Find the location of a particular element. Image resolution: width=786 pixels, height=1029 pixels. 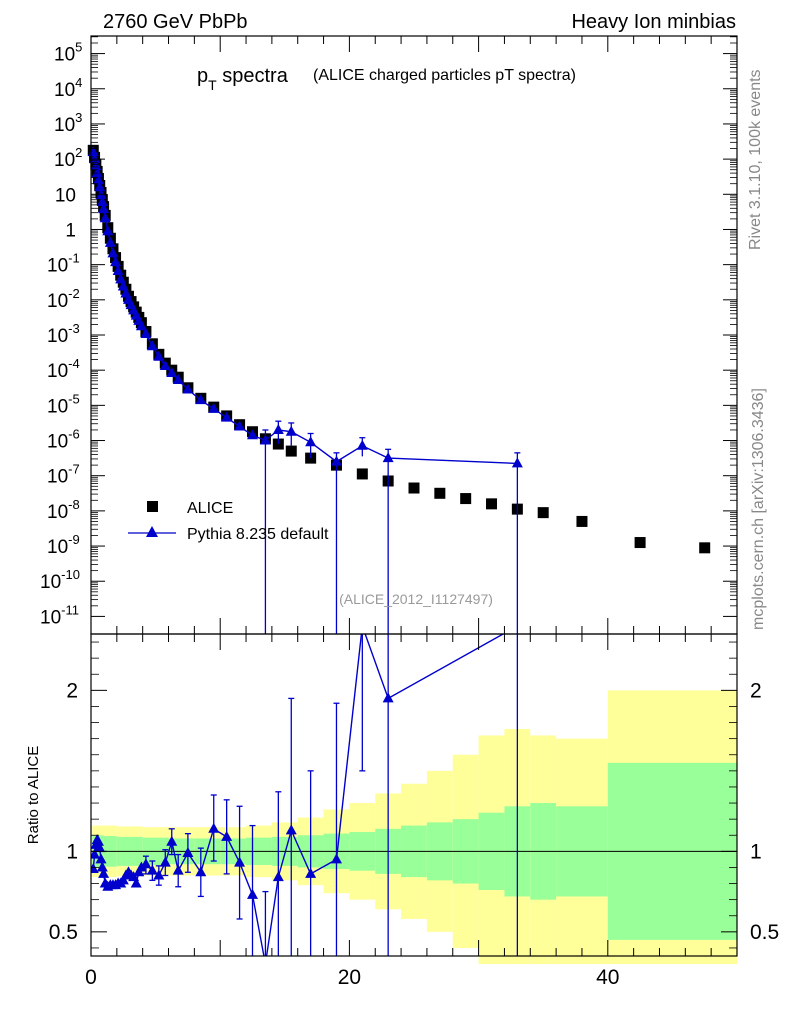

ratio-ytick-label-right: 0.5 is located at coordinates (764, 932).